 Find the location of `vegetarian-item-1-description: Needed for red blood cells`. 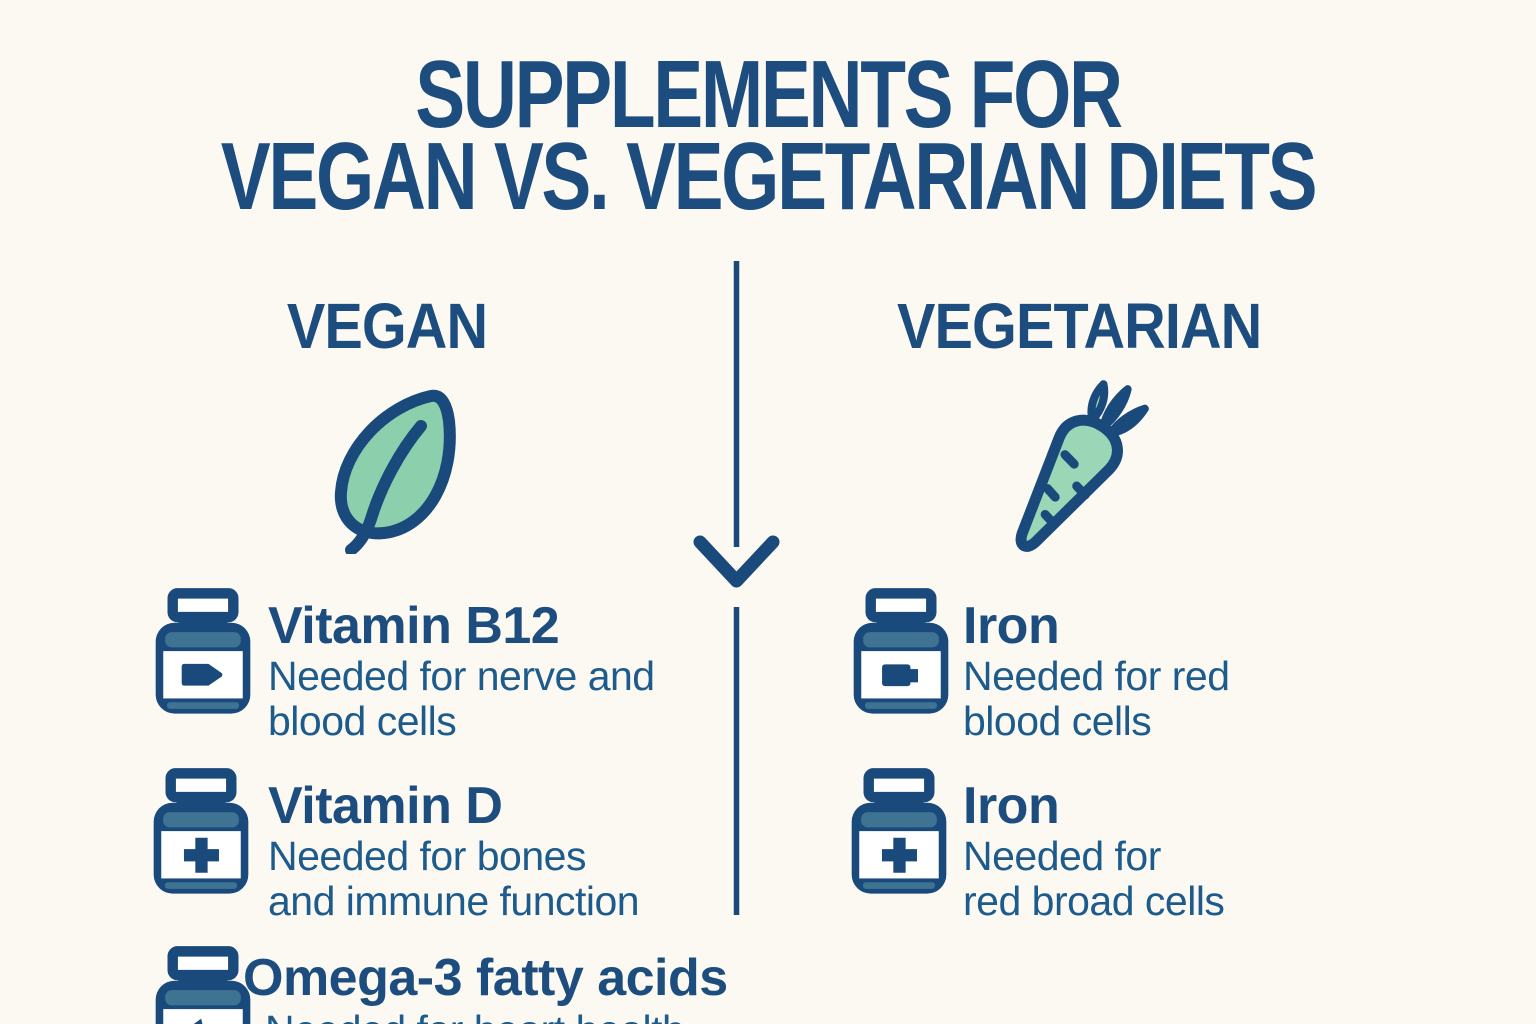

vegetarian-item-1-description: Needed for red blood cells is located at coordinates (1096, 699).